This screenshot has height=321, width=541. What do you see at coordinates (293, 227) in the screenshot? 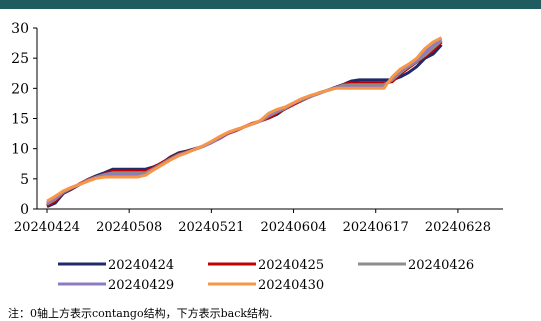
I see `x-tick-label: 20240604` at bounding box center [293, 227].